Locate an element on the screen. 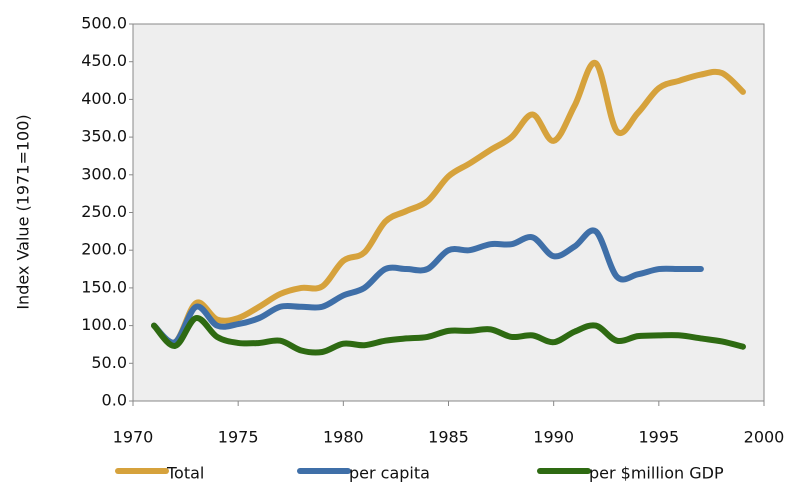 This screenshot has height=485, width=789. legend-label: per capita is located at coordinates (389, 473).